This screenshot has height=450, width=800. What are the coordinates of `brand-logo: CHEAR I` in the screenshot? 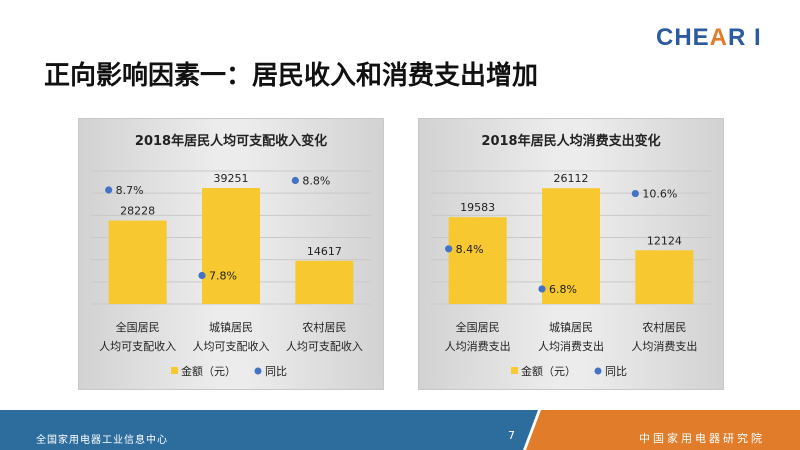 It's located at (709, 38).